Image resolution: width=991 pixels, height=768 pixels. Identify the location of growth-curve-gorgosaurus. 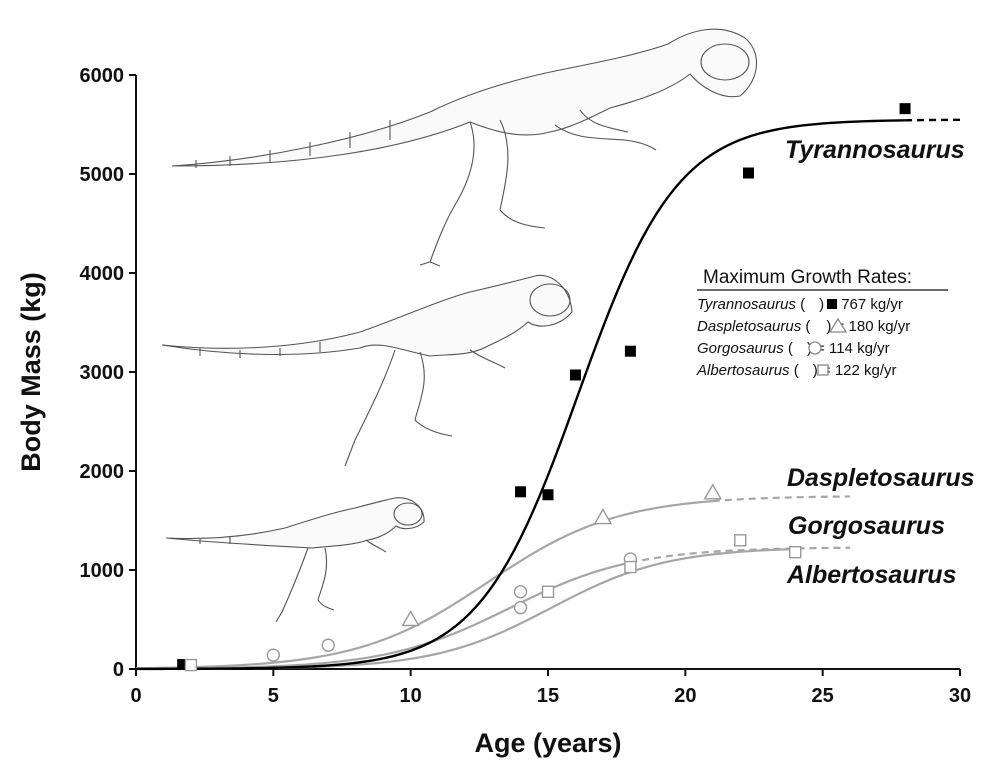
(383, 615).